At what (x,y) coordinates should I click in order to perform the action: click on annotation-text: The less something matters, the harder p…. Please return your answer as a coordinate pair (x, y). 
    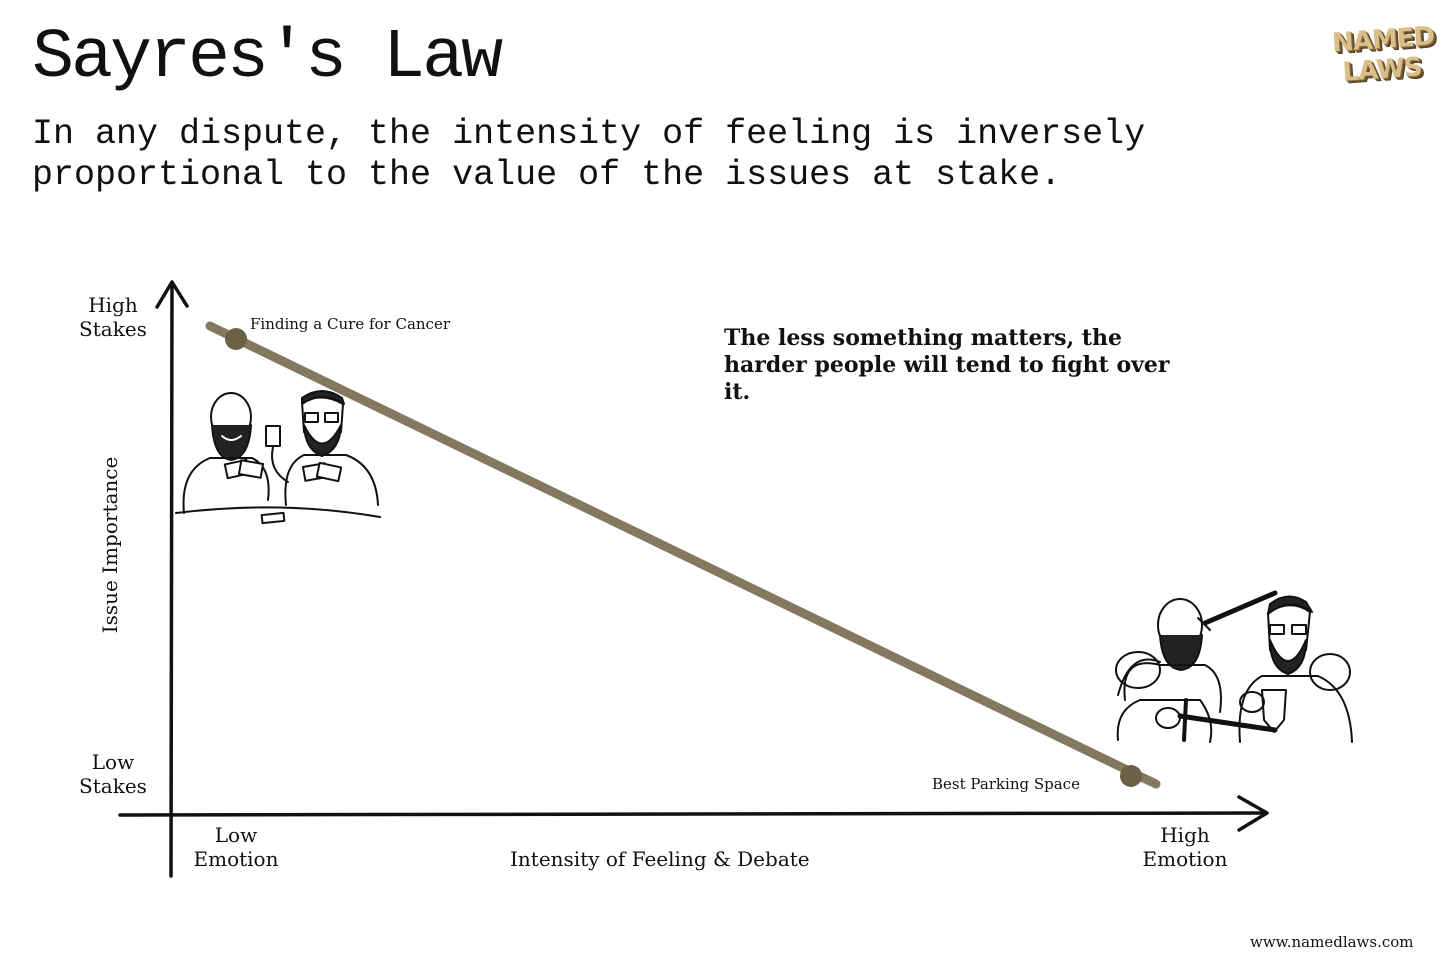
    Looking at the image, I should click on (947, 365).